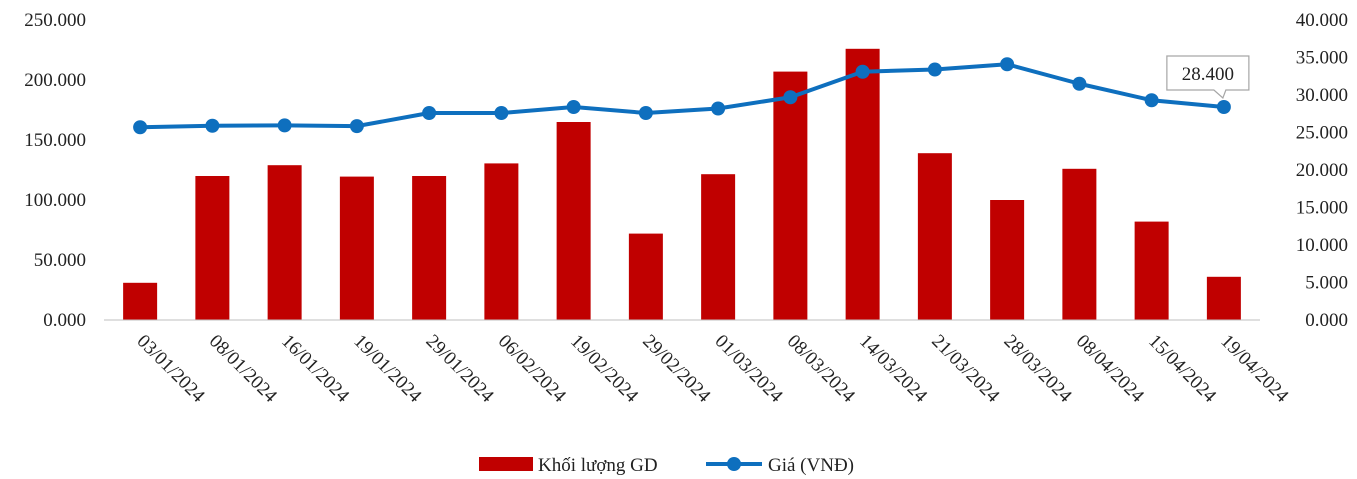 This screenshot has height=479, width=1357. I want to click on legend-line-label: Giá (VNĐ), so click(811, 465).